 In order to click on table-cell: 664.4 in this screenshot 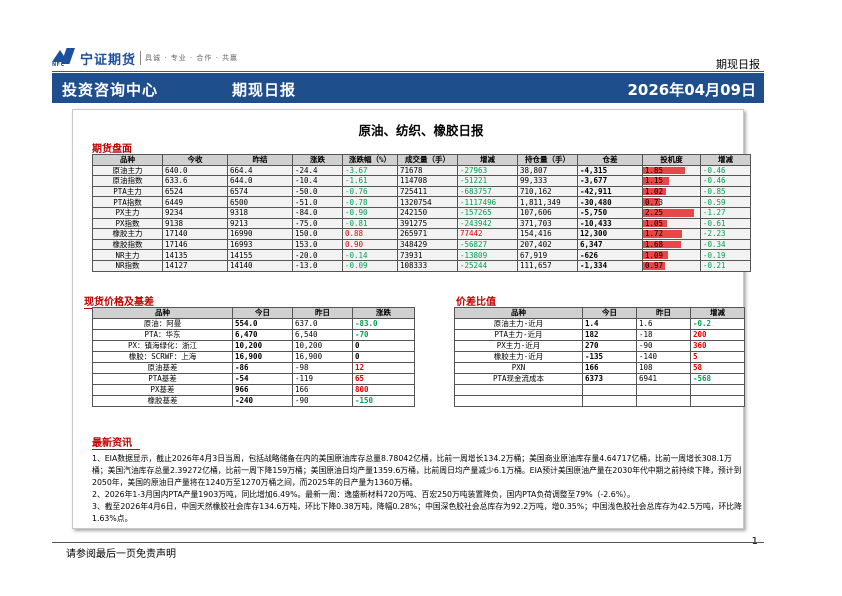, I will do `click(260, 170)`.